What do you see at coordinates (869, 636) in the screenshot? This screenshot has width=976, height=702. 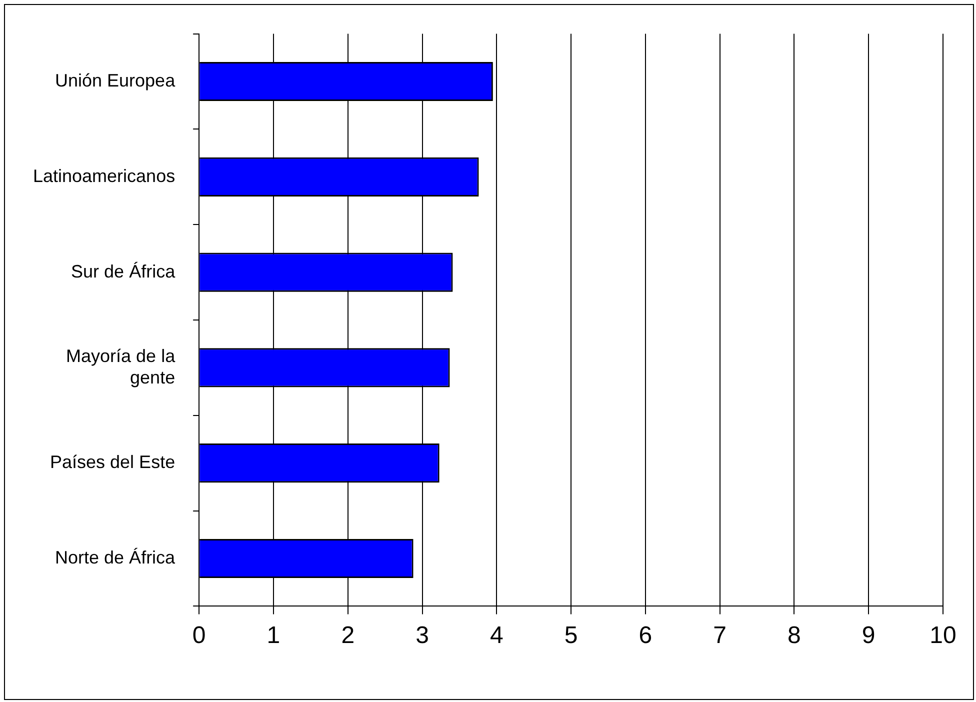 I see `x-tick-label: 9` at bounding box center [869, 636].